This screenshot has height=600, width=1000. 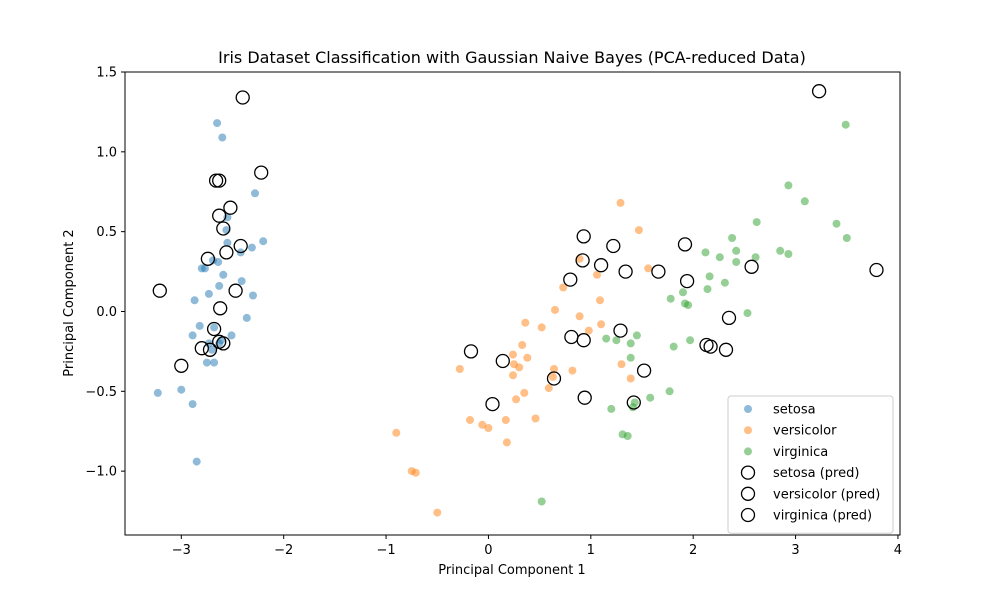 I want to click on legend-label: setosa (pred), so click(x=816, y=473).